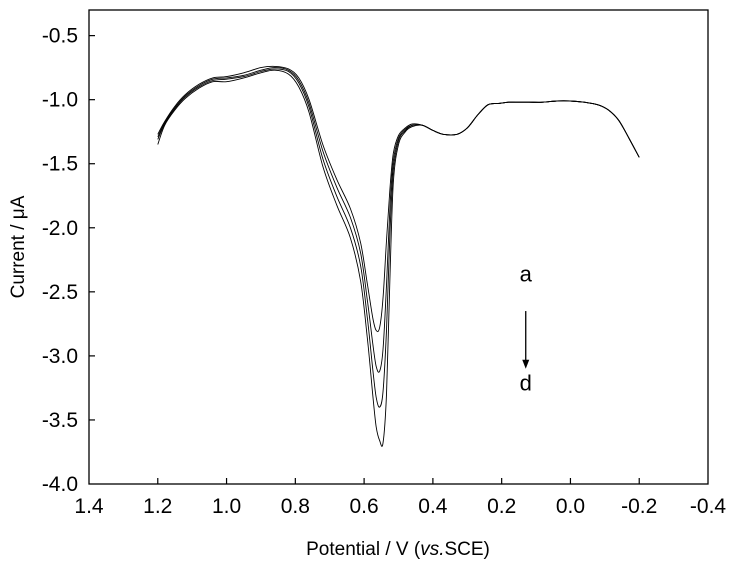 Image resolution: width=738 pixels, height=567 pixels. What do you see at coordinates (526, 382) in the screenshot?
I see `annotation-end-label: d` at bounding box center [526, 382].